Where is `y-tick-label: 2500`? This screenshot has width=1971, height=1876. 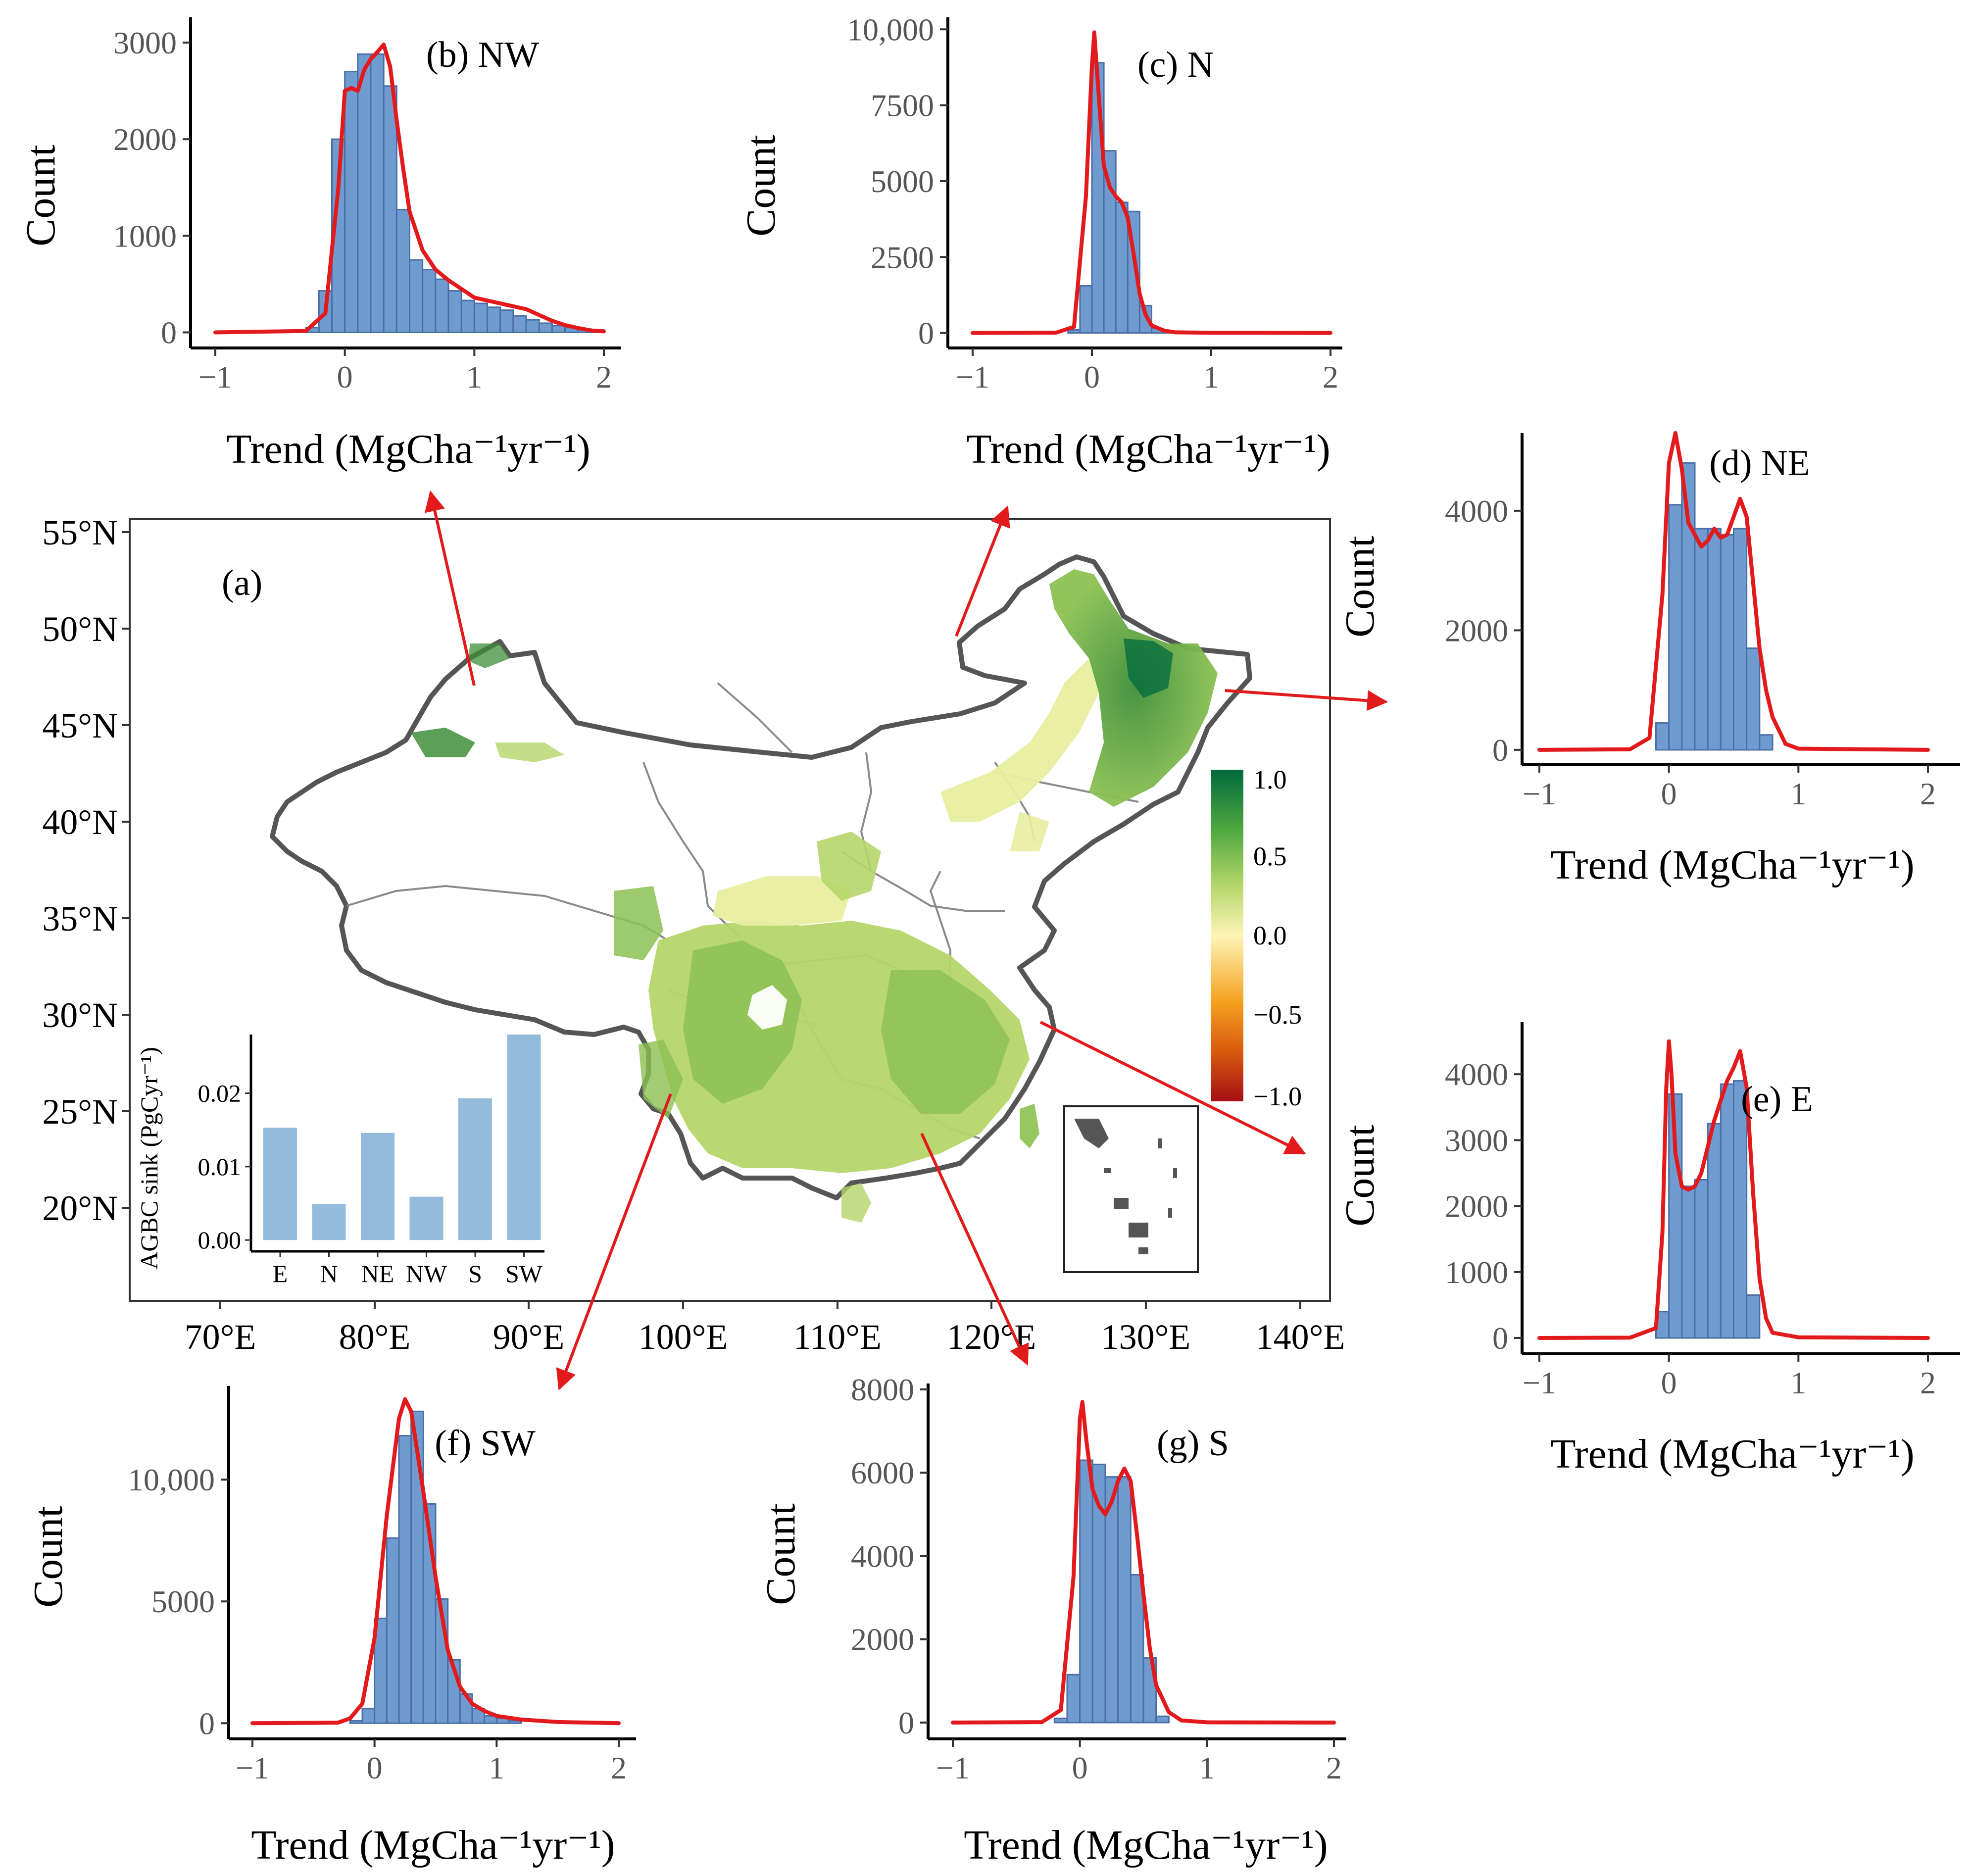 y-tick-label: 2500 is located at coordinates (902, 257).